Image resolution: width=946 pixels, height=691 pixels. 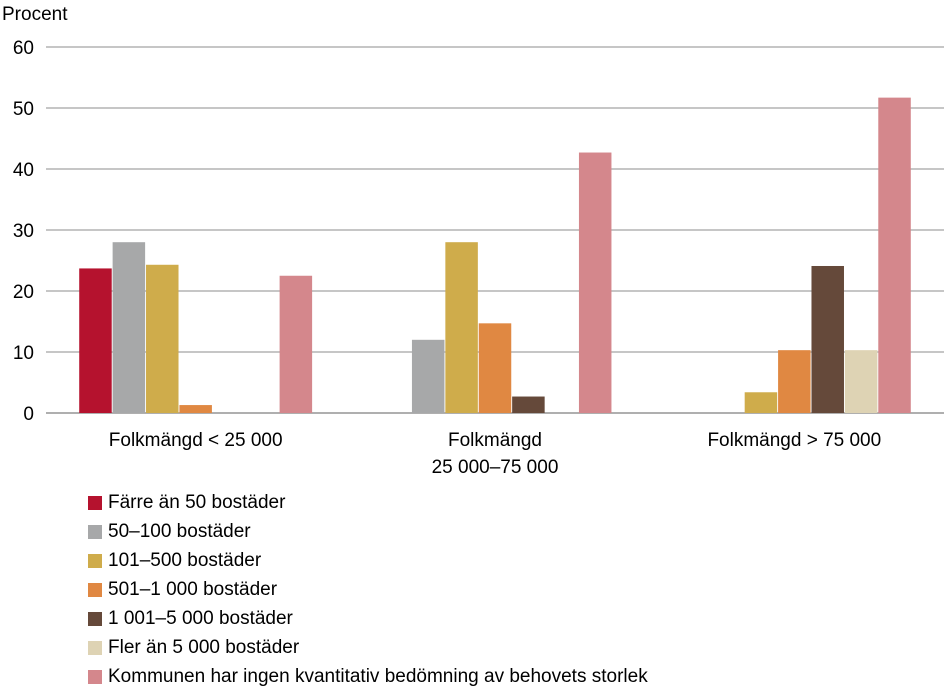 I want to click on category-label: Folkmängd 25 000–75 000, so click(x=495, y=454).